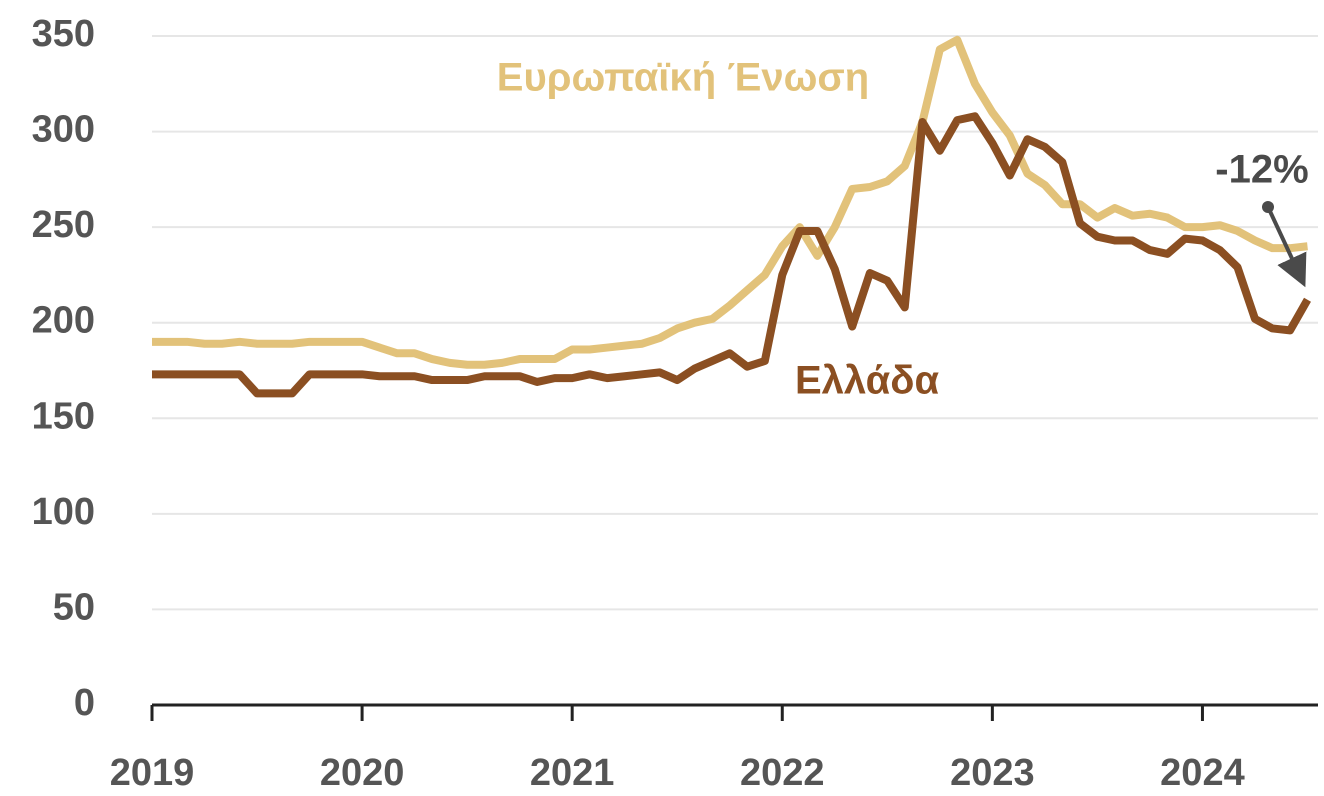 This screenshot has height=796, width=1324. I want to click on x-tick-label: 2021, so click(572, 773).